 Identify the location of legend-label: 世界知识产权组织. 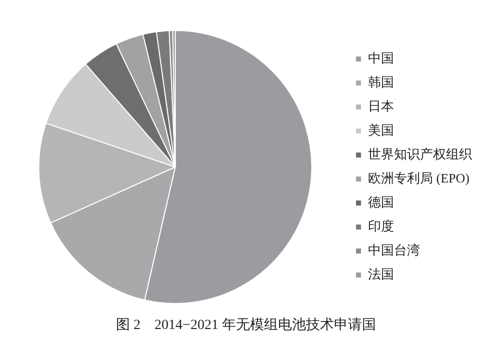
(420, 154).